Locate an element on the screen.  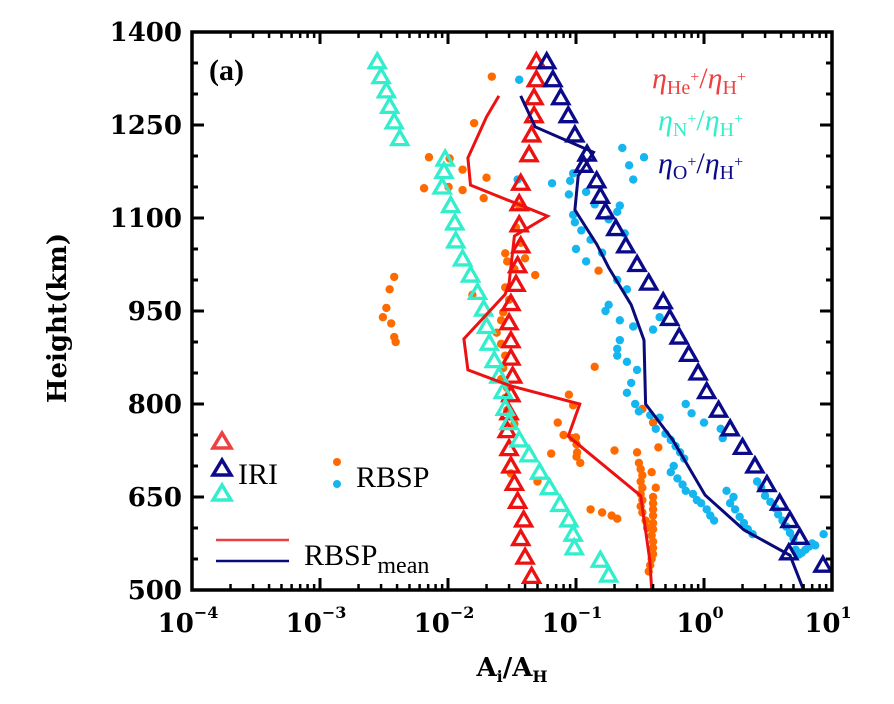
x-tick-label: 10⁻¹ is located at coordinates (572, 621).